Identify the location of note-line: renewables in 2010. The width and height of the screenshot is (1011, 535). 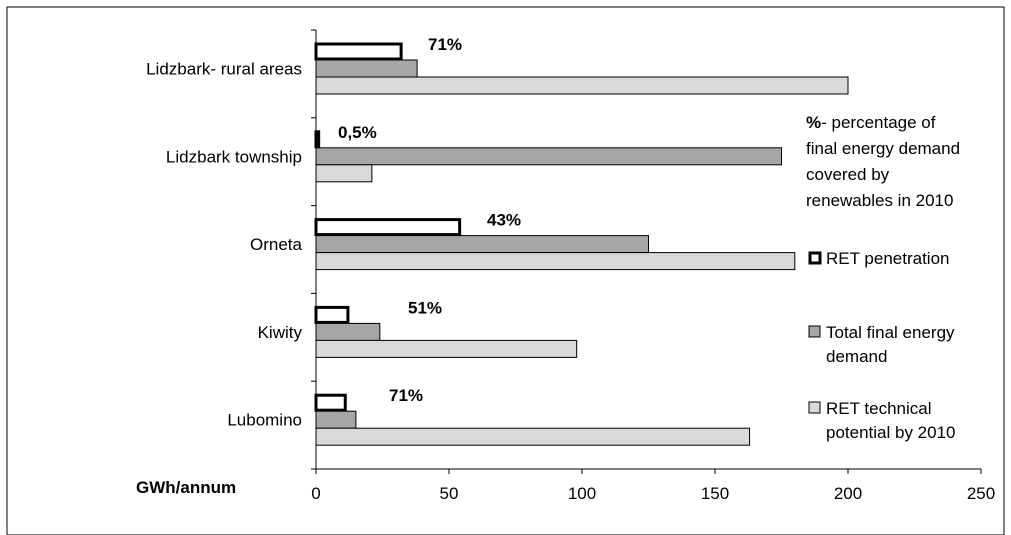
(879, 200).